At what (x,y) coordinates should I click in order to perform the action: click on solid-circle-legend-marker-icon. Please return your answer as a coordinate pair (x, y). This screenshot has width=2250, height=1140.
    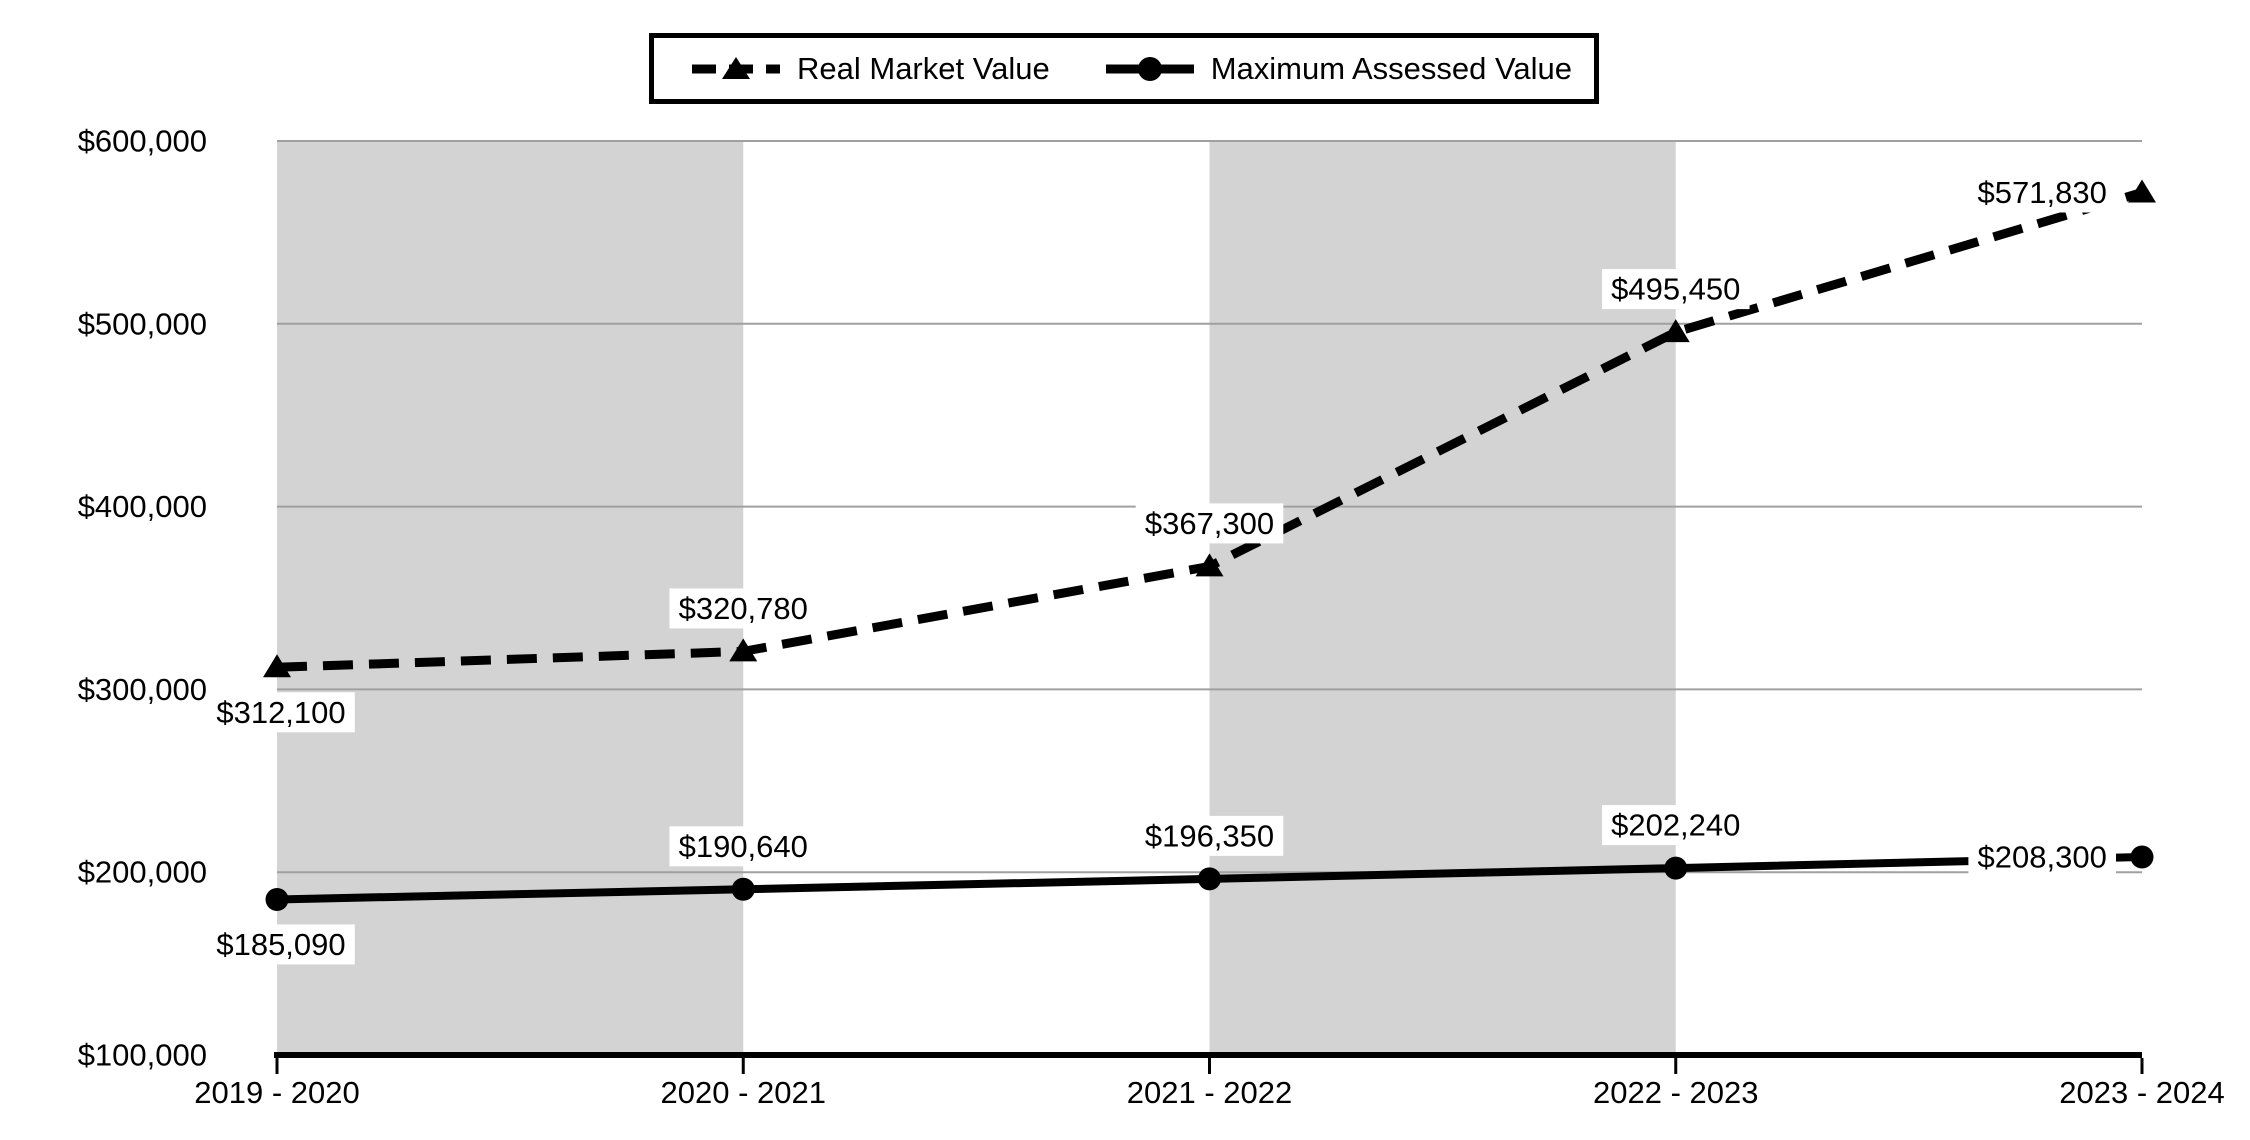
    Looking at the image, I should click on (1149, 68).